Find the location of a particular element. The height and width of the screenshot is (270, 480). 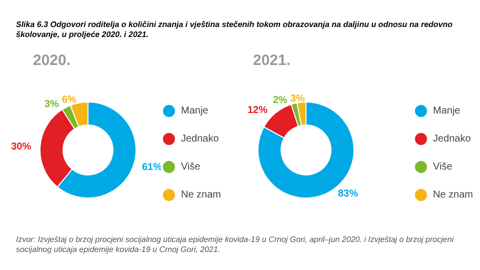

chart-title: 2020. is located at coordinates (52, 60).